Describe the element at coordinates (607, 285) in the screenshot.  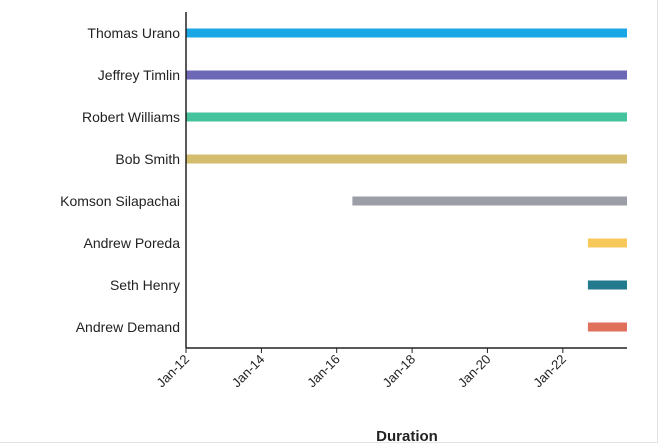
I see `bar-seth-henry` at that location.